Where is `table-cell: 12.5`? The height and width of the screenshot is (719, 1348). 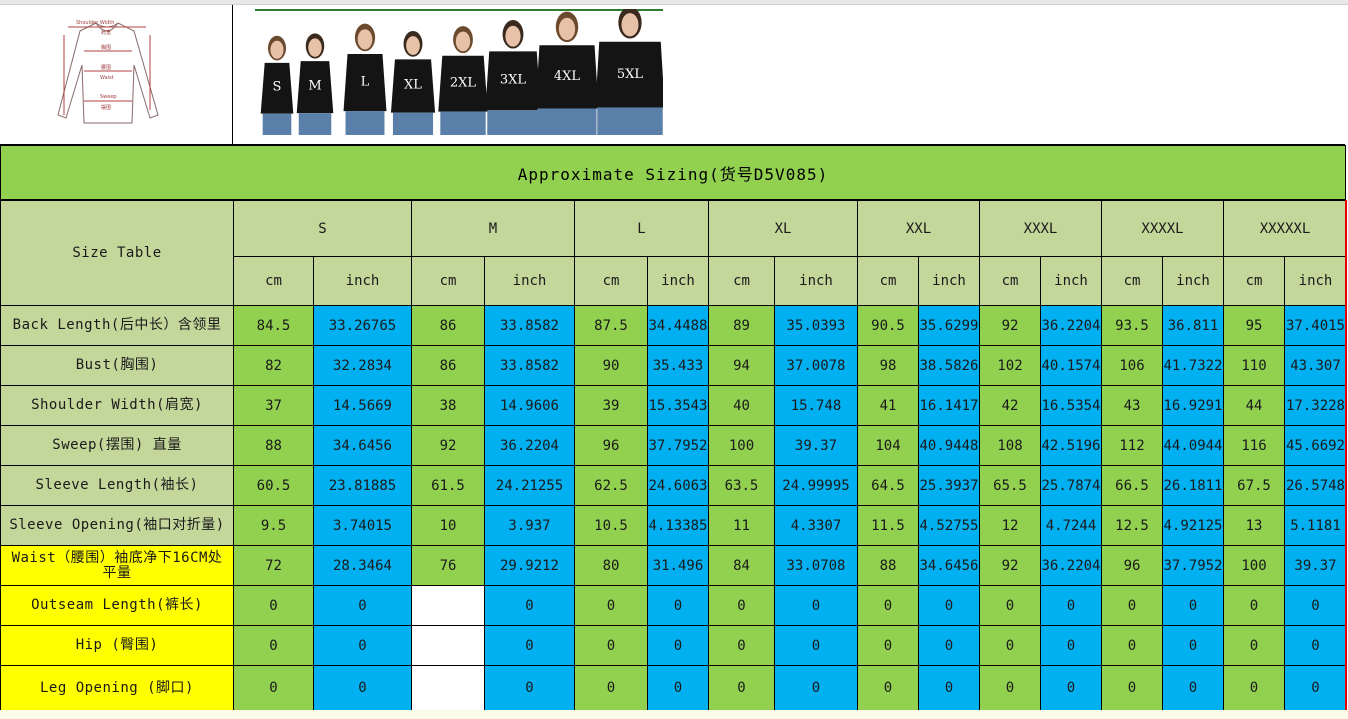
table-cell: 12.5 is located at coordinates (1132, 525).